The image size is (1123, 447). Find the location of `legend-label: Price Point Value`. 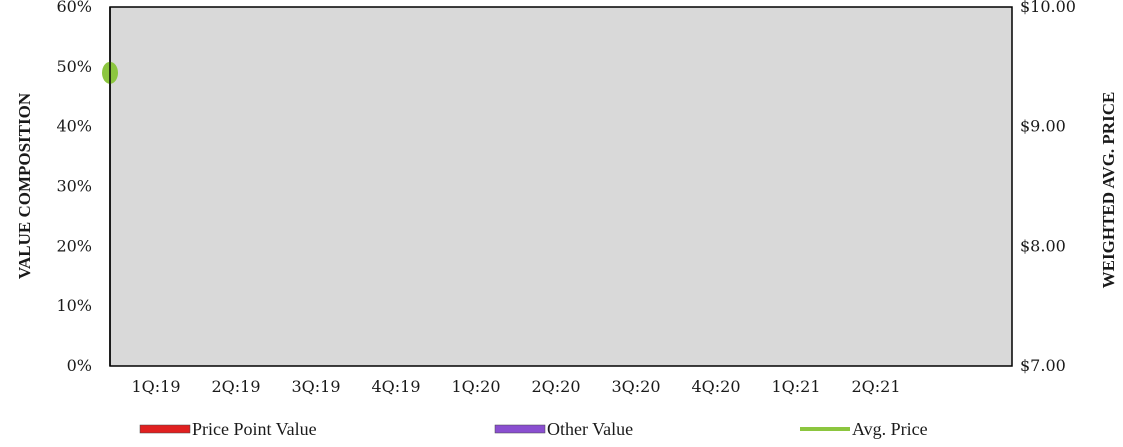

legend-label: Price Point Value is located at coordinates (254, 429).